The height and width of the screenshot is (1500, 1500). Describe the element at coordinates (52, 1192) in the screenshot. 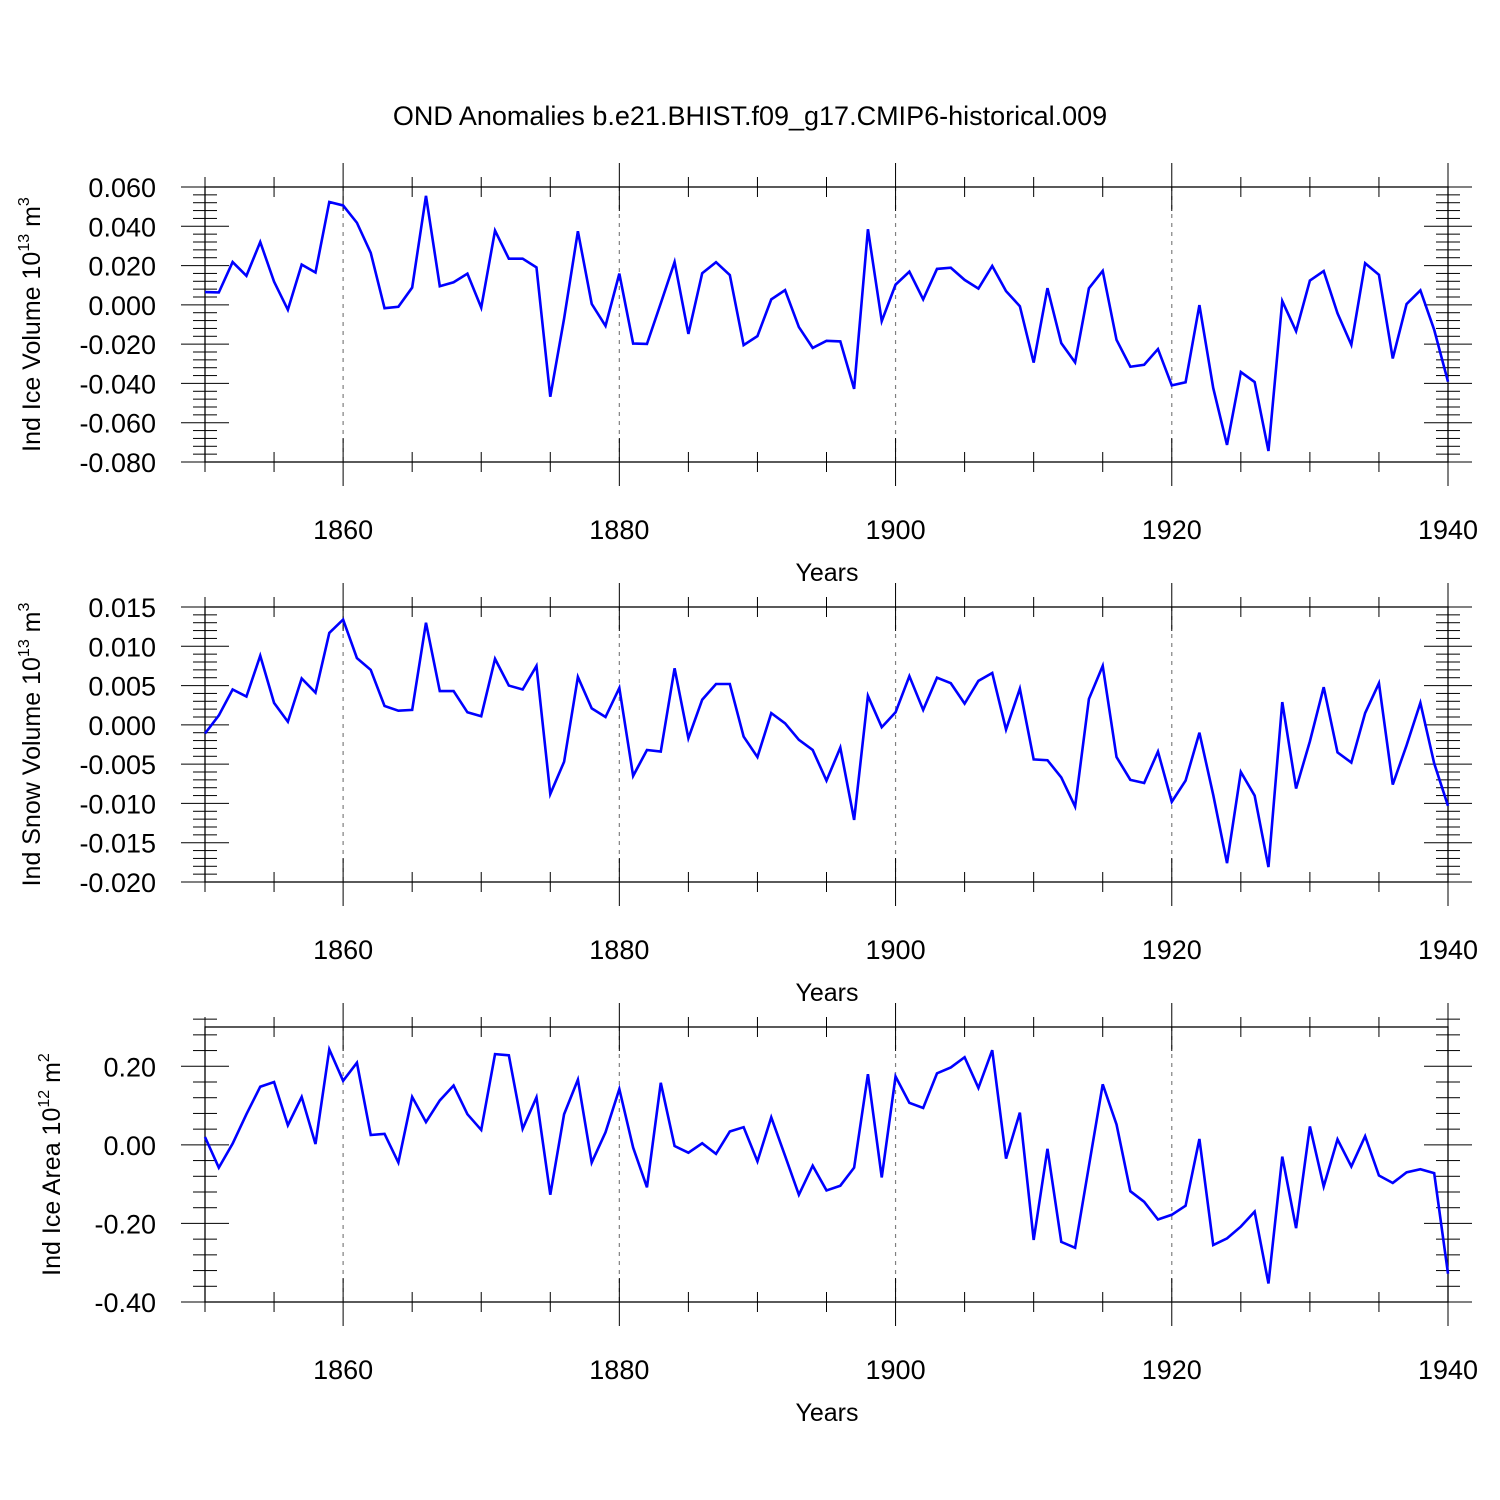

I see `y-axis-label-text: Ind Ice Area 10` at that location.